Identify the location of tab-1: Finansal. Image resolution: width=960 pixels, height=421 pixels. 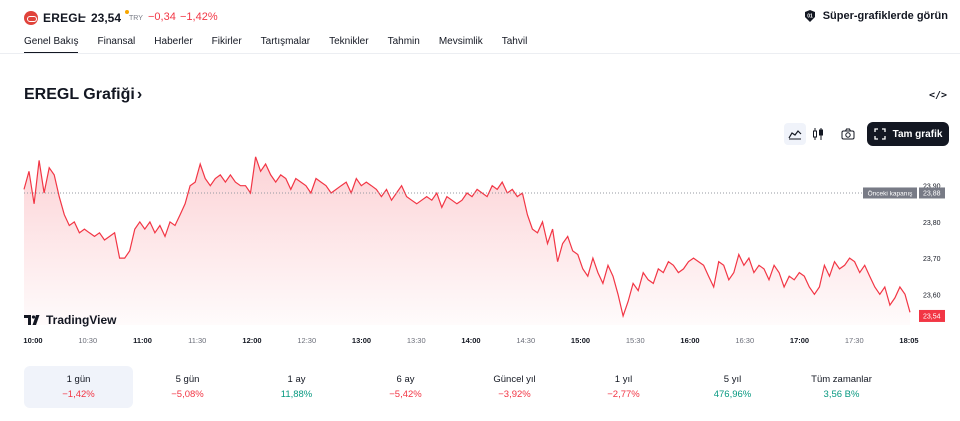
(116, 41).